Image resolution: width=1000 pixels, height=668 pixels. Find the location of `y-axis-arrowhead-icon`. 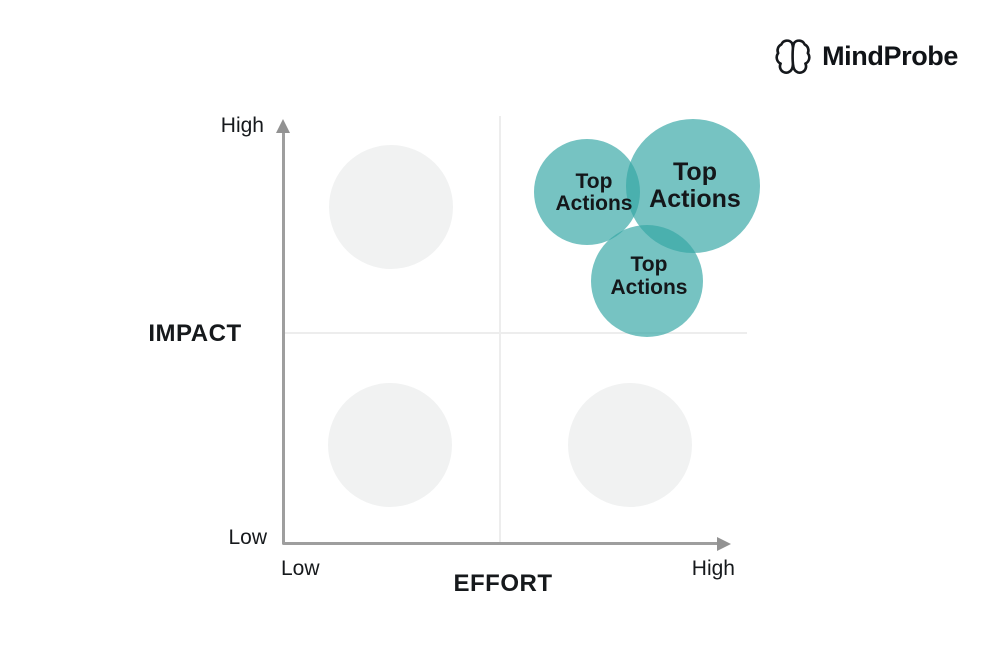

y-axis-arrowhead-icon is located at coordinates (283, 126).